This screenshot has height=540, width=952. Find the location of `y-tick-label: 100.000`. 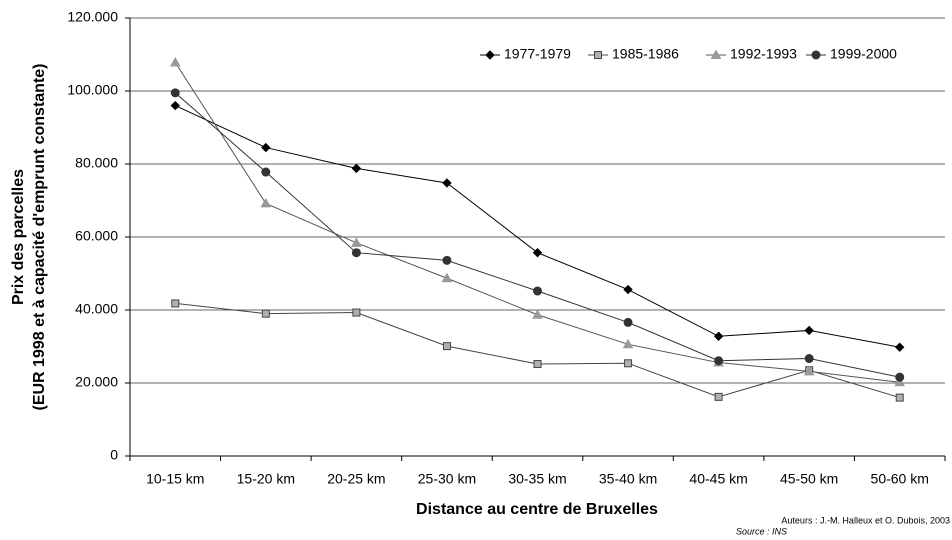

y-tick-label: 100.000 is located at coordinates (92, 90).